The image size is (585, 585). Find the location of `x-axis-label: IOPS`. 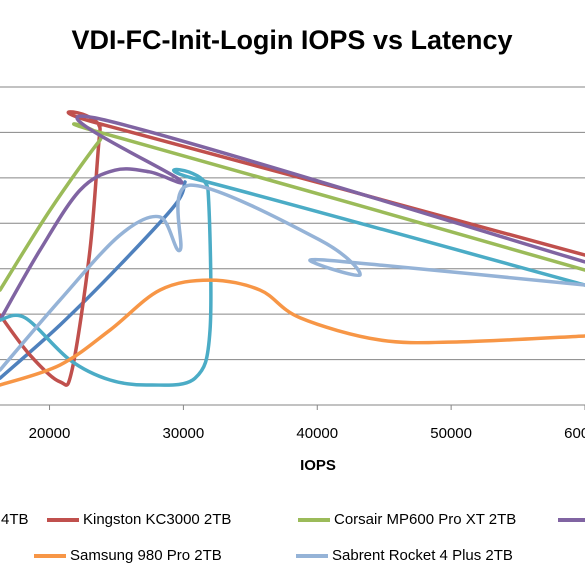

x-axis-label: IOPS is located at coordinates (318, 465).